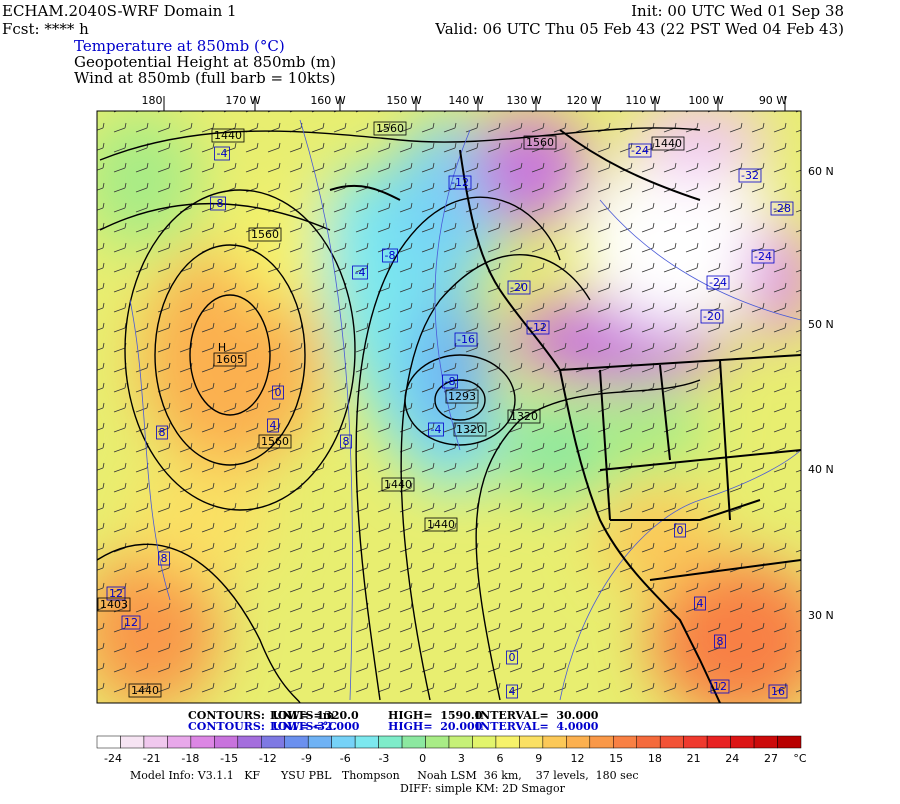 This screenshot has height=804, width=900. Describe the element at coordinates (152, 758) in the screenshot. I see `colorbar-label: -21` at that location.